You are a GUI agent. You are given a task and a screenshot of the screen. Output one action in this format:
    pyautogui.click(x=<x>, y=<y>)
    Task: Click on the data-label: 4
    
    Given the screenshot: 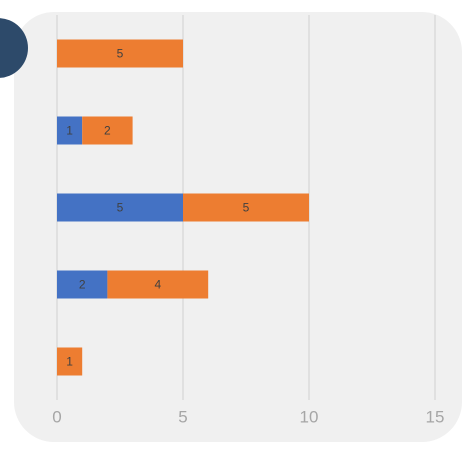 What is the action you would take?
    pyautogui.click(x=157, y=285)
    